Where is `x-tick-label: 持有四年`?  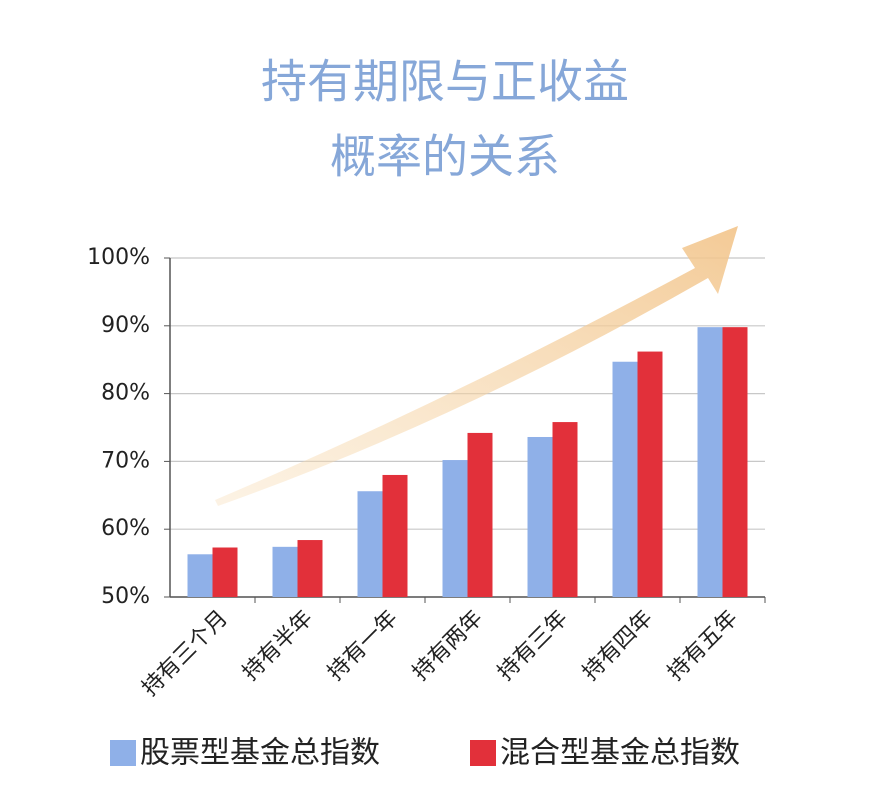 x-tick-label: 持有四年 is located at coordinates (618, 646).